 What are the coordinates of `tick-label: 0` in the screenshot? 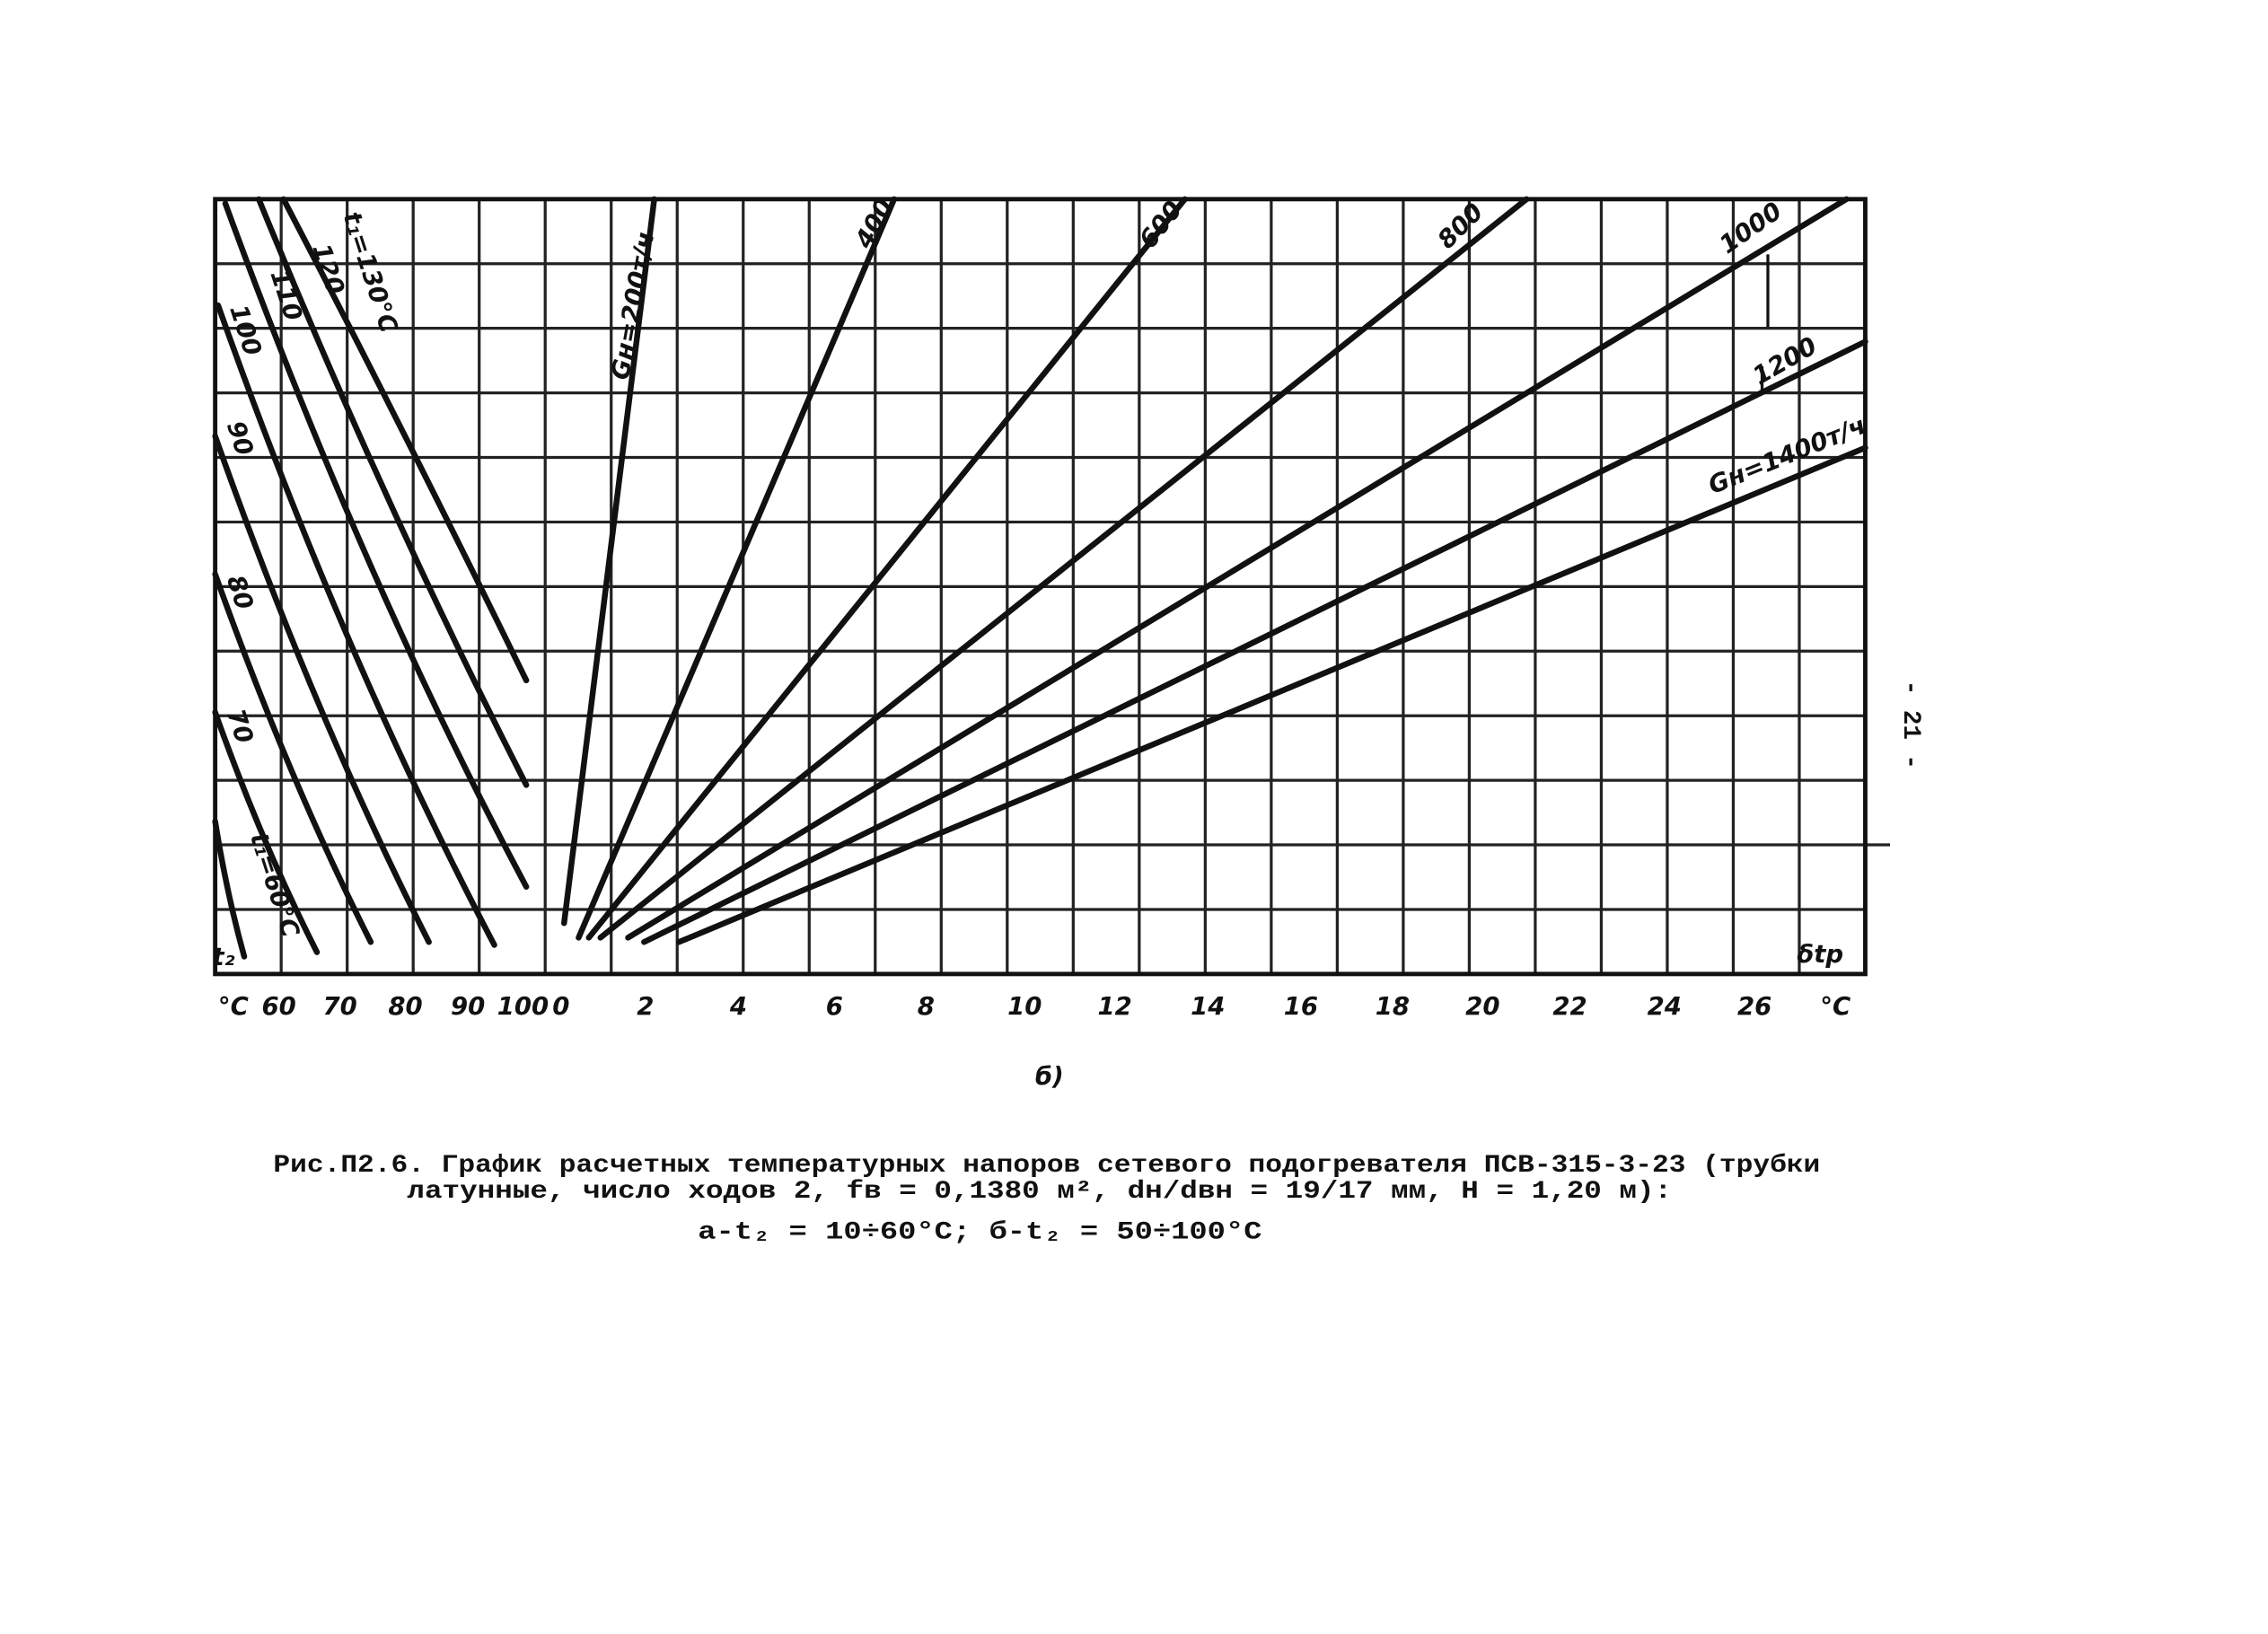 It's located at (560, 1007).